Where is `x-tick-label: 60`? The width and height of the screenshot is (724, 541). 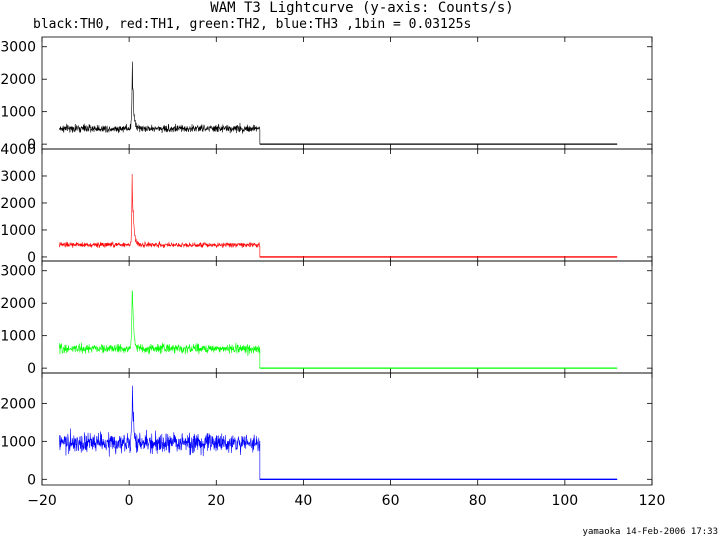
x-tick-label: 60 is located at coordinates (391, 501).